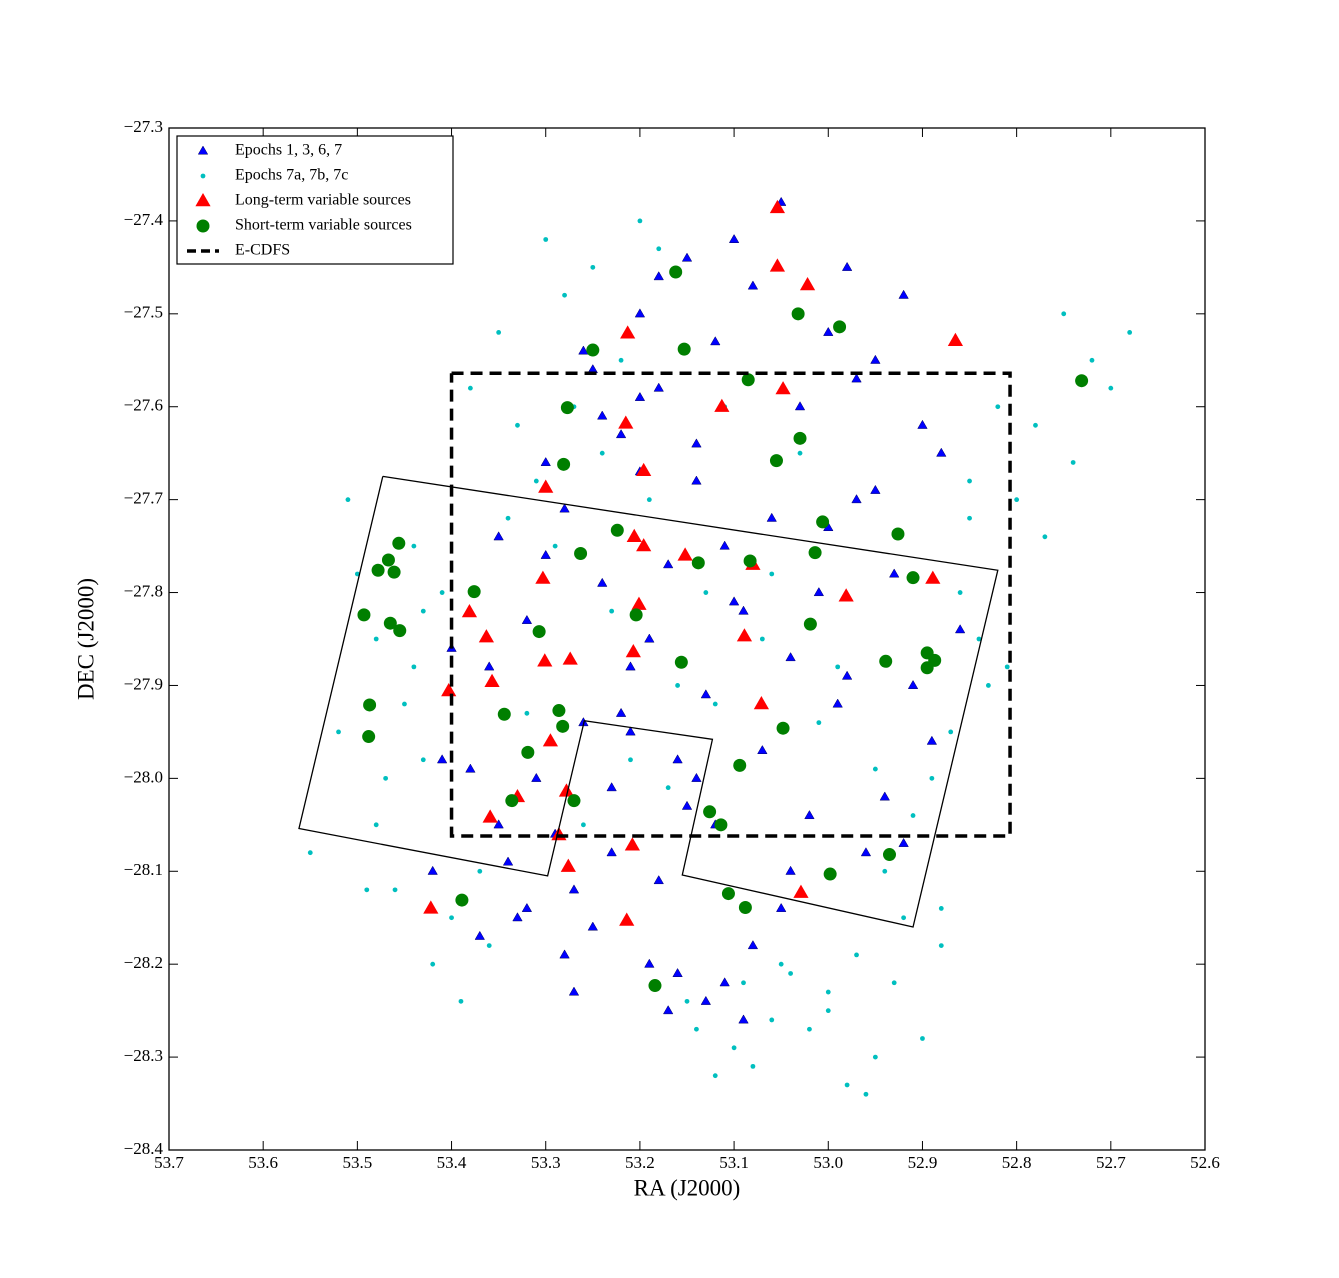 The height and width of the screenshot is (1278, 1339). What do you see at coordinates (143, 1055) in the screenshot?
I see `y-tick-label: −28.3` at bounding box center [143, 1055].